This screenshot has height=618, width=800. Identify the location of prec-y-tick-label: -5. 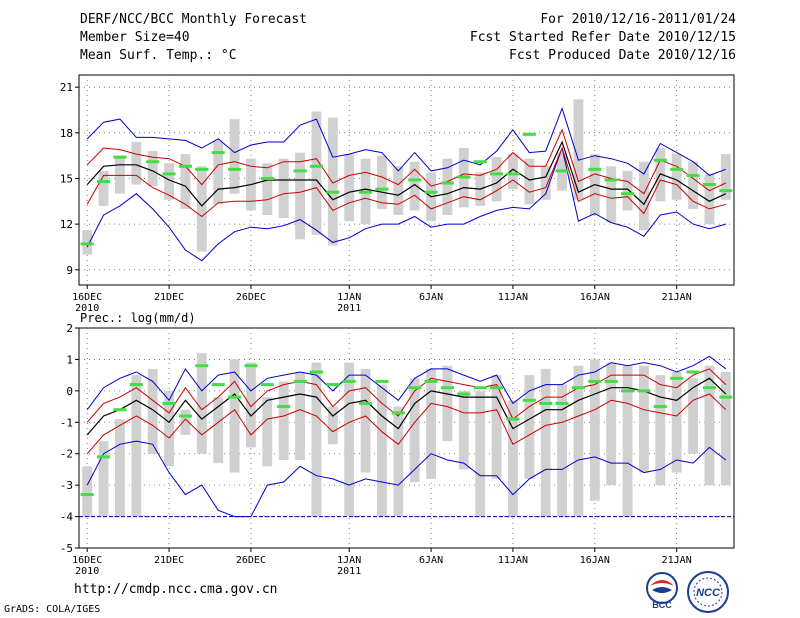
(66, 548).